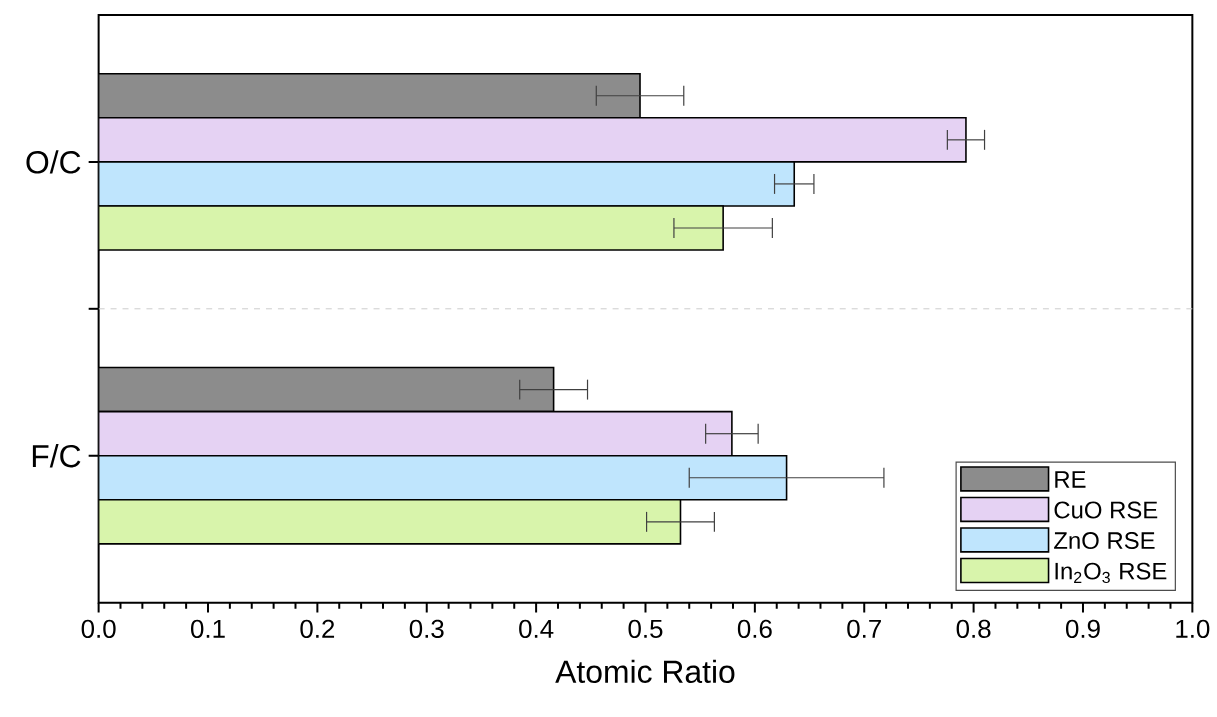 This screenshot has width=1217, height=717. What do you see at coordinates (645, 671) in the screenshot?
I see `x-axis-title: Atomic Ratio` at bounding box center [645, 671].